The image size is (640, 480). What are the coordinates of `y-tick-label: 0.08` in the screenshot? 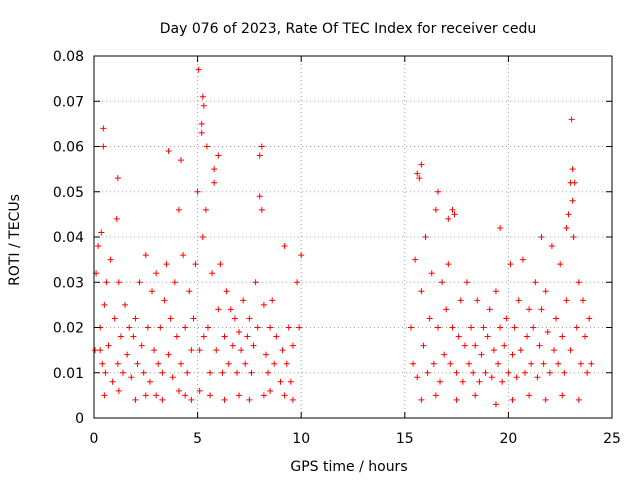 It's located at (68, 57).